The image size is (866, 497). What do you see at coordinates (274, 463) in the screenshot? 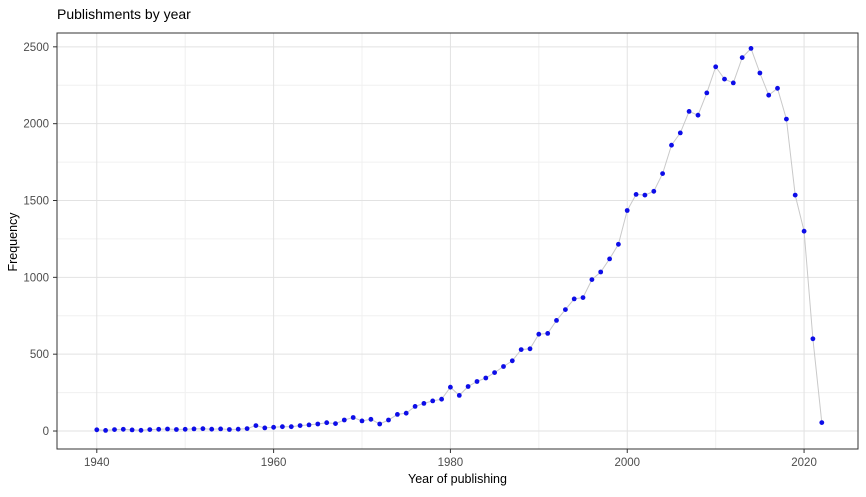
I see `x-tick-label: 1960` at bounding box center [274, 463].